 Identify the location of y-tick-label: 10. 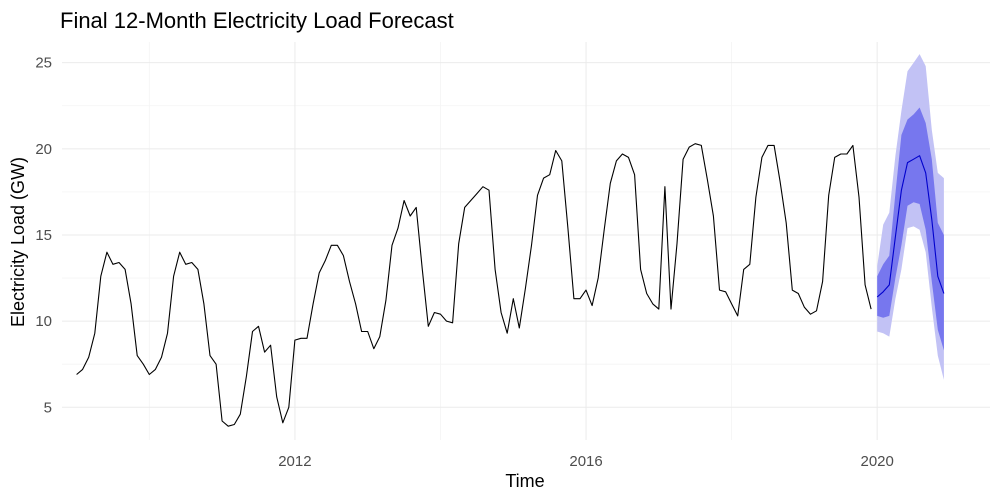
(43, 321).